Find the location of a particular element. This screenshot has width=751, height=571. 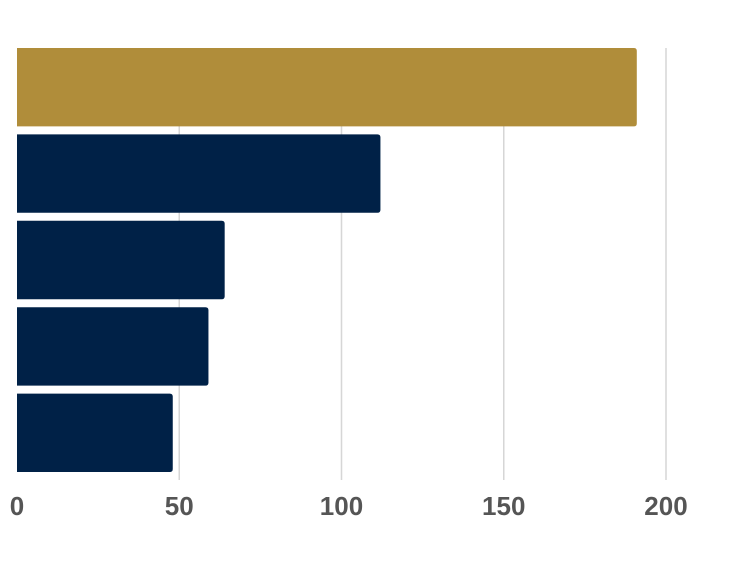

x-tick-label-50: 50 is located at coordinates (179, 506).